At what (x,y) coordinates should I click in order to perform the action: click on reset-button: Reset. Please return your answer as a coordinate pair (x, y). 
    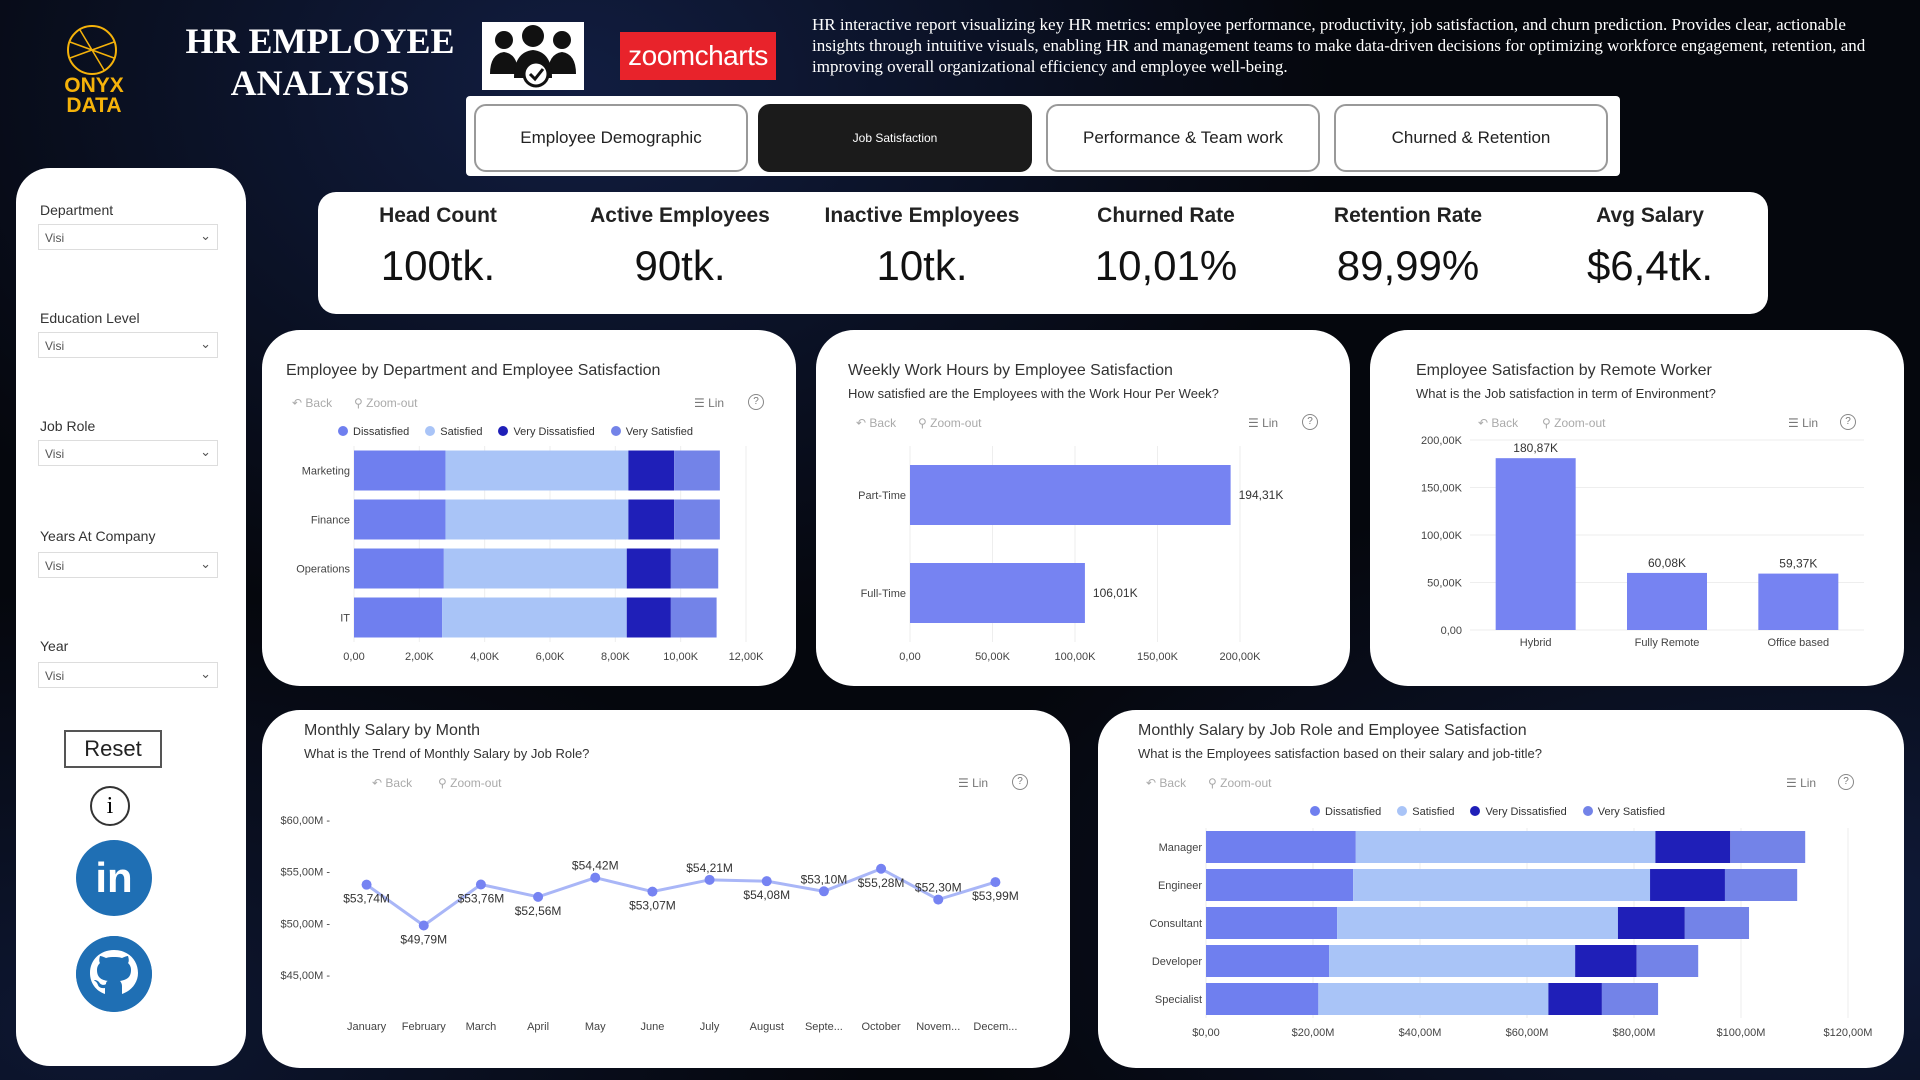
    Looking at the image, I should click on (113, 749).